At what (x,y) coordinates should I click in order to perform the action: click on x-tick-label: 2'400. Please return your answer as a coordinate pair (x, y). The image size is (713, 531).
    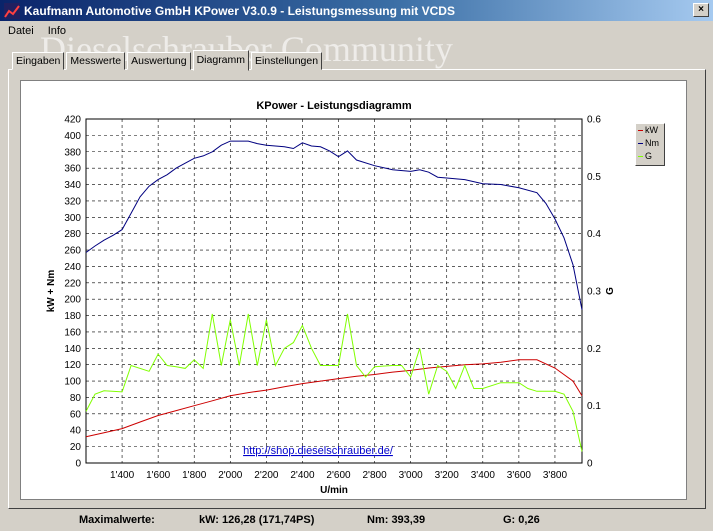
    Looking at the image, I should click on (302, 475).